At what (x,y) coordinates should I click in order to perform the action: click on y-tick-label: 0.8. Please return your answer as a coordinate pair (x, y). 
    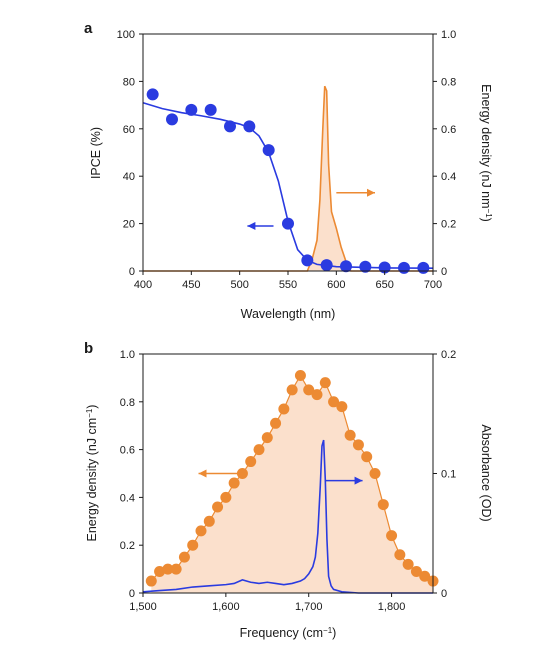
    Looking at the image, I should click on (127, 403).